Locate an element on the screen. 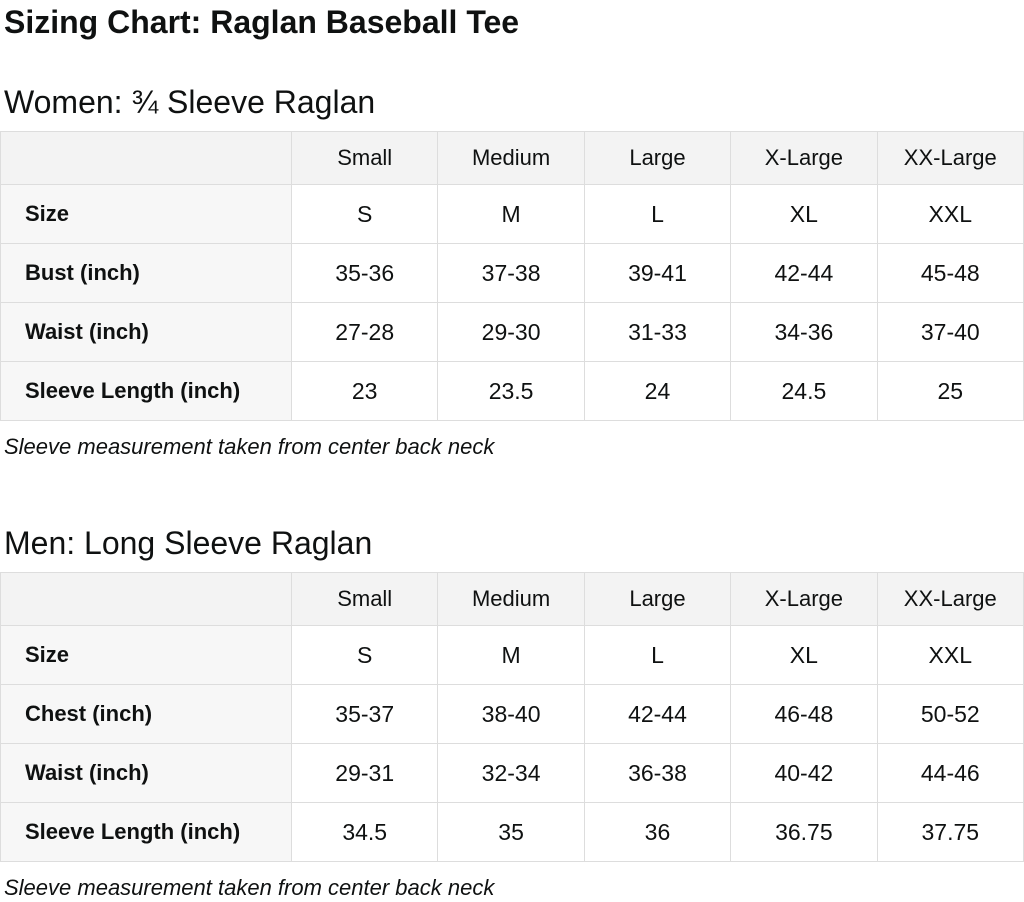  value-cell: 29-31 is located at coordinates (364, 773).